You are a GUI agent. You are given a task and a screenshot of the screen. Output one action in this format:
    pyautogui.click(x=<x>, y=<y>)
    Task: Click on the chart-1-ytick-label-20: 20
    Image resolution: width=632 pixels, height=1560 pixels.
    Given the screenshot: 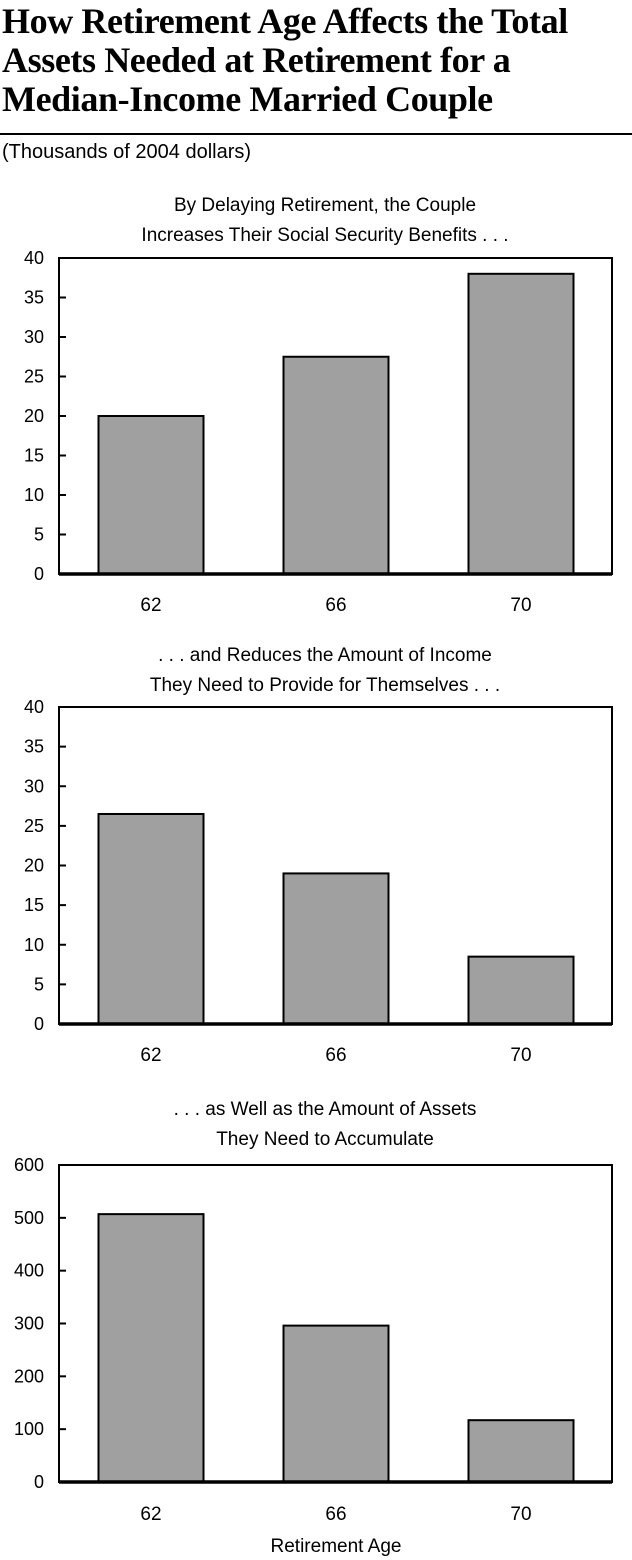 What is the action you would take?
    pyautogui.click(x=34, y=416)
    